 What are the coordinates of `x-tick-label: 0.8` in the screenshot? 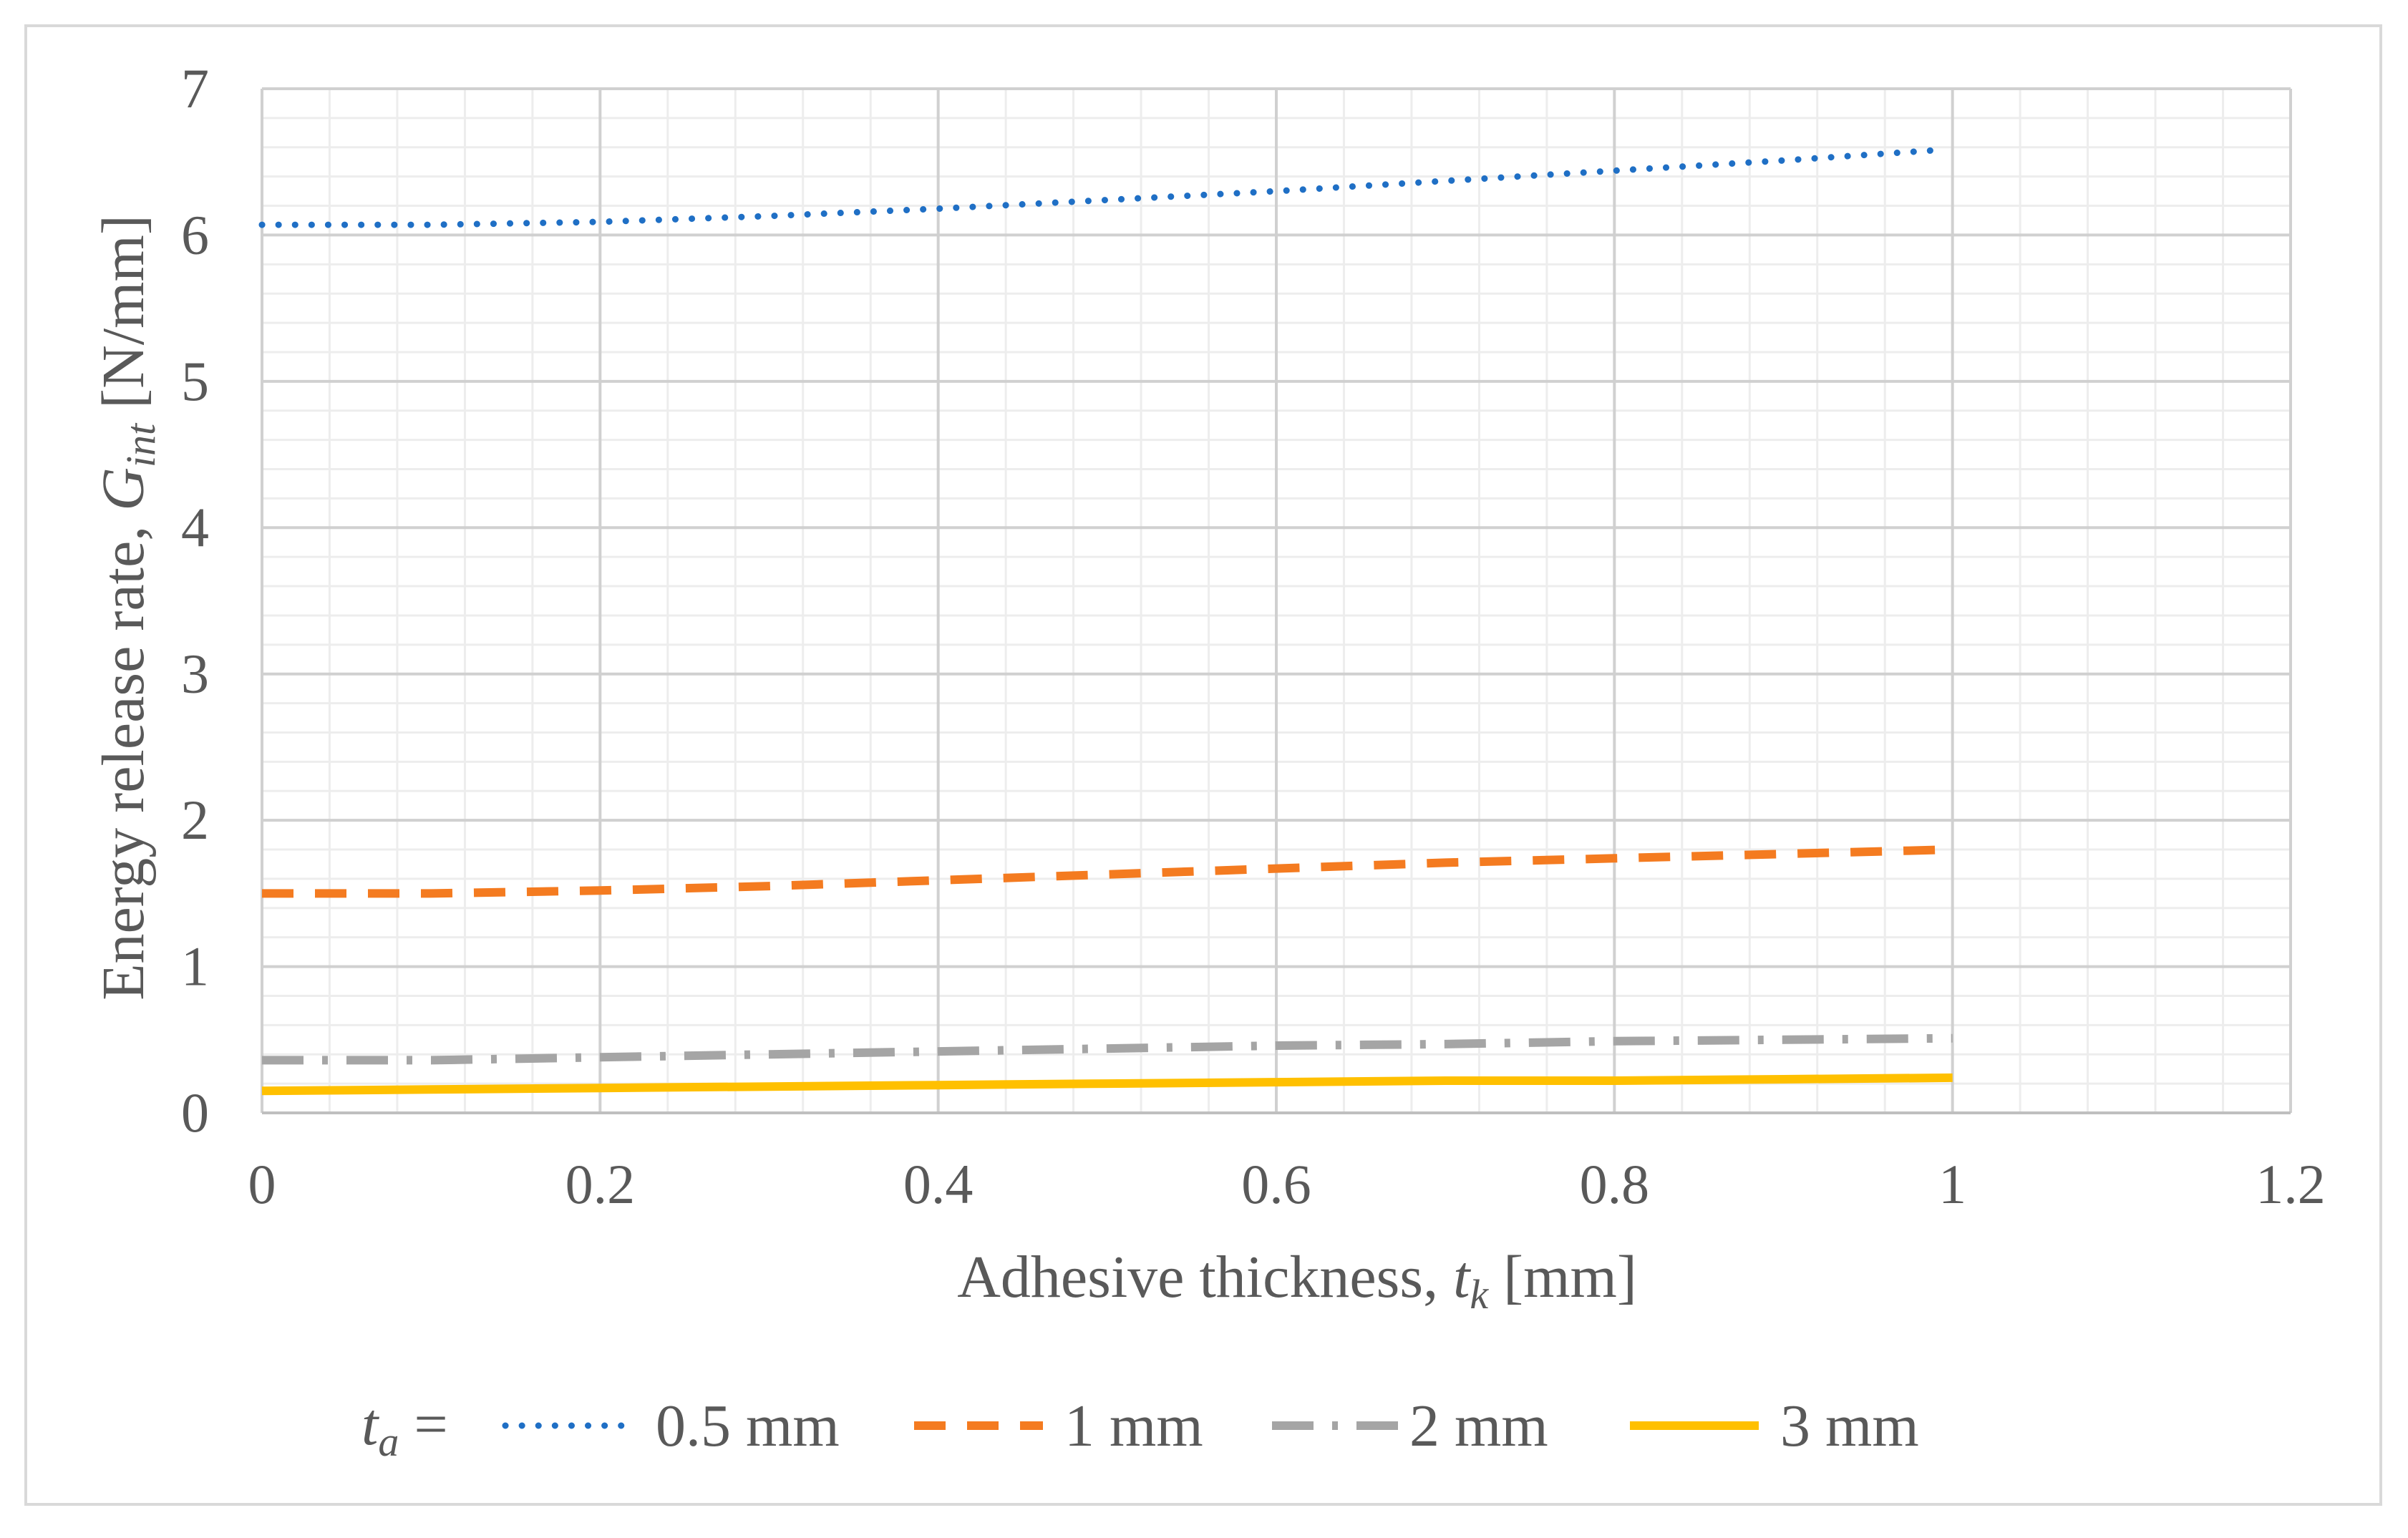 It's located at (1615, 1184).